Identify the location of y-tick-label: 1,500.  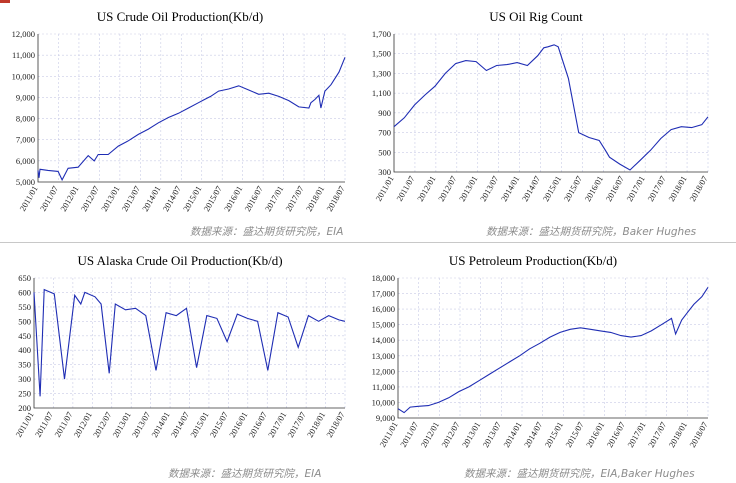
(381, 54).